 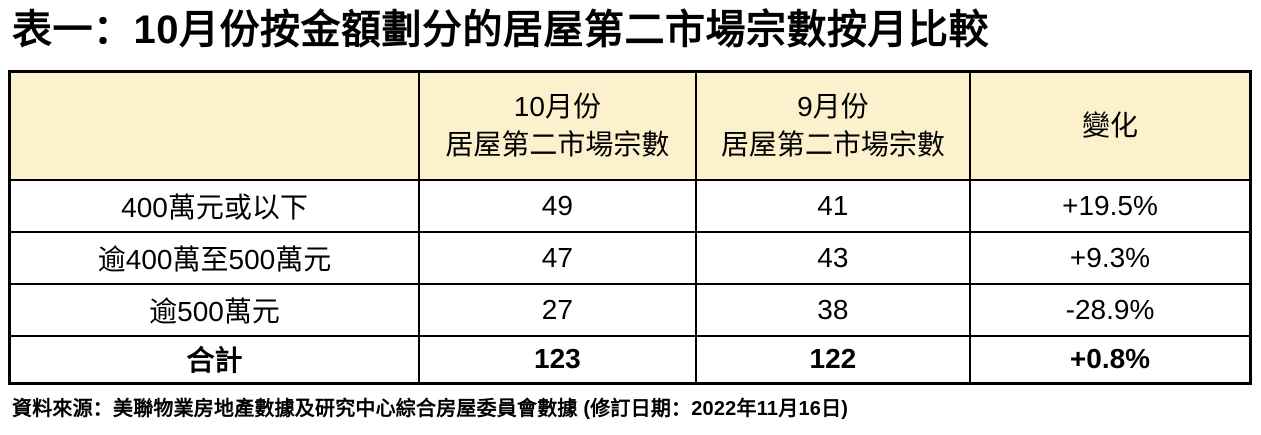 I want to click on total-change-value: +0.8%, so click(x=1110, y=359).